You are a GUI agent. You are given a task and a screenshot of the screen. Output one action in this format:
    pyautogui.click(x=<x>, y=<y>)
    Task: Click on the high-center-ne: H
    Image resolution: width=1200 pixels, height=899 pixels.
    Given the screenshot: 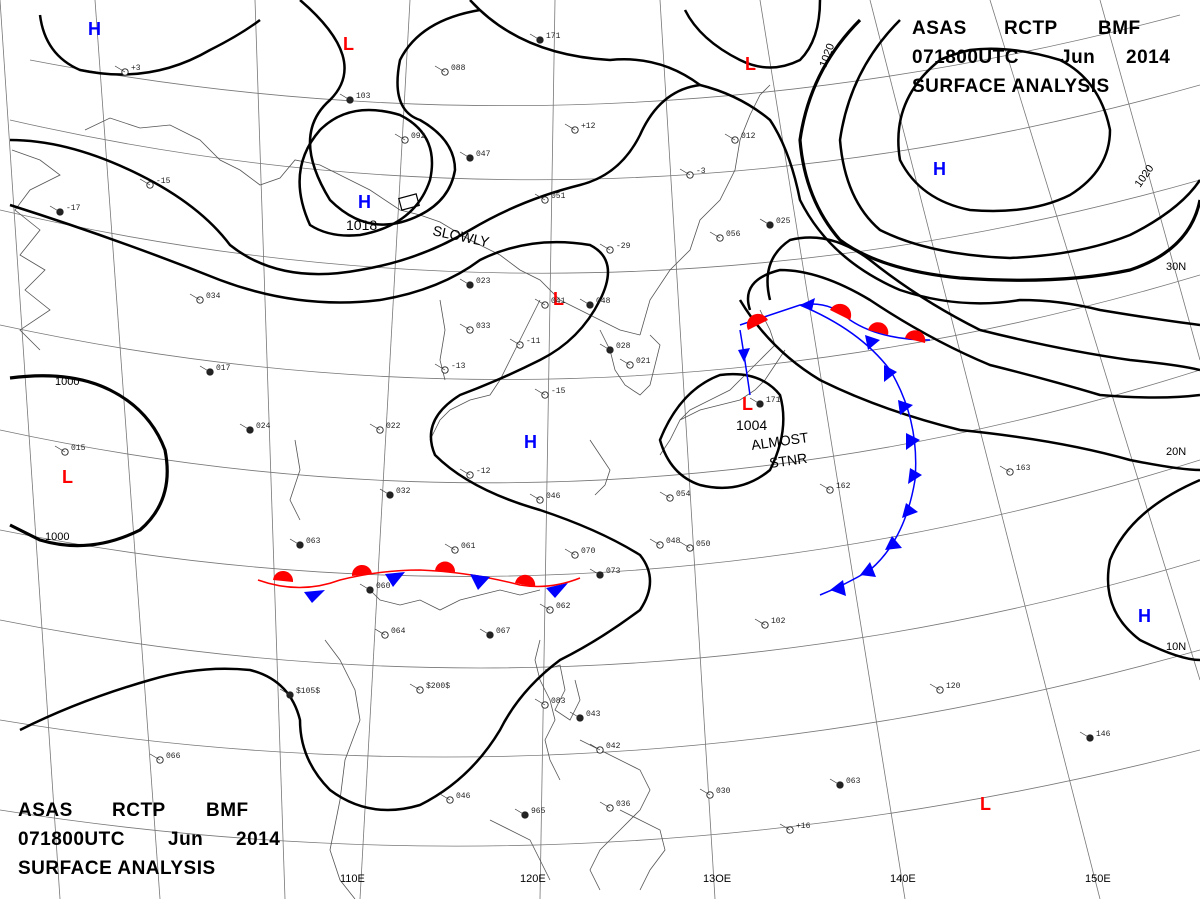 What is the action you would take?
    pyautogui.click(x=939, y=169)
    